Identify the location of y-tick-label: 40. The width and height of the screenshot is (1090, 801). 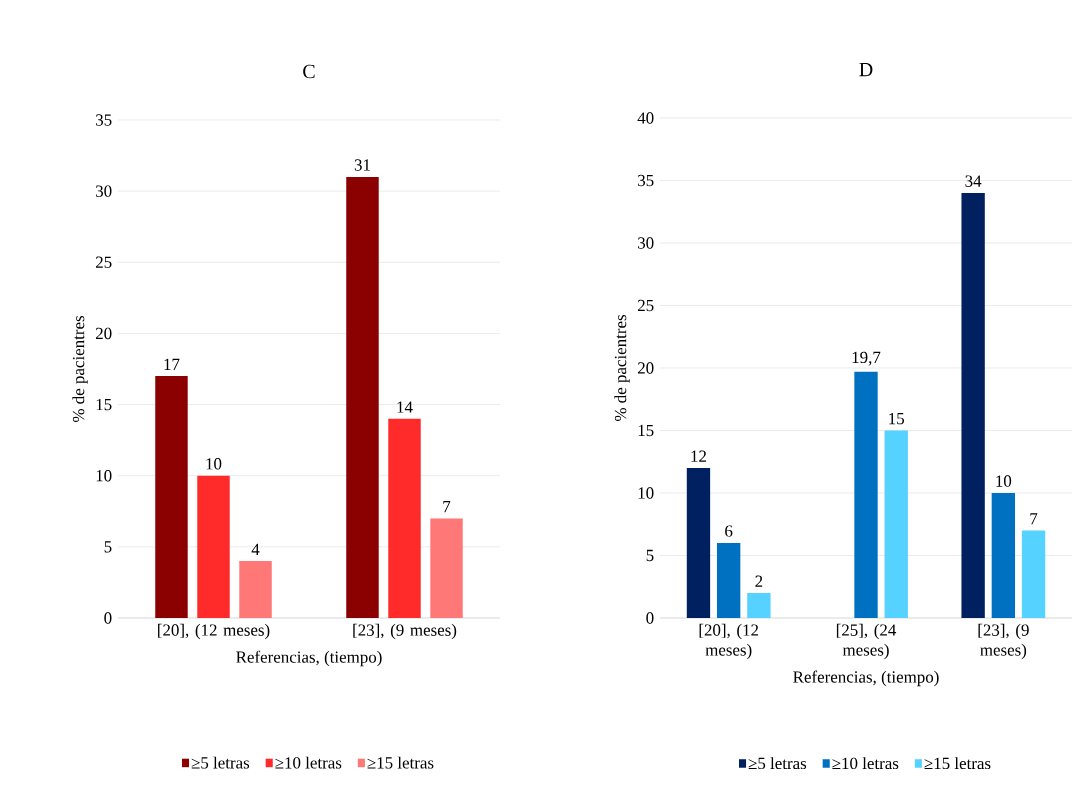
(645, 118).